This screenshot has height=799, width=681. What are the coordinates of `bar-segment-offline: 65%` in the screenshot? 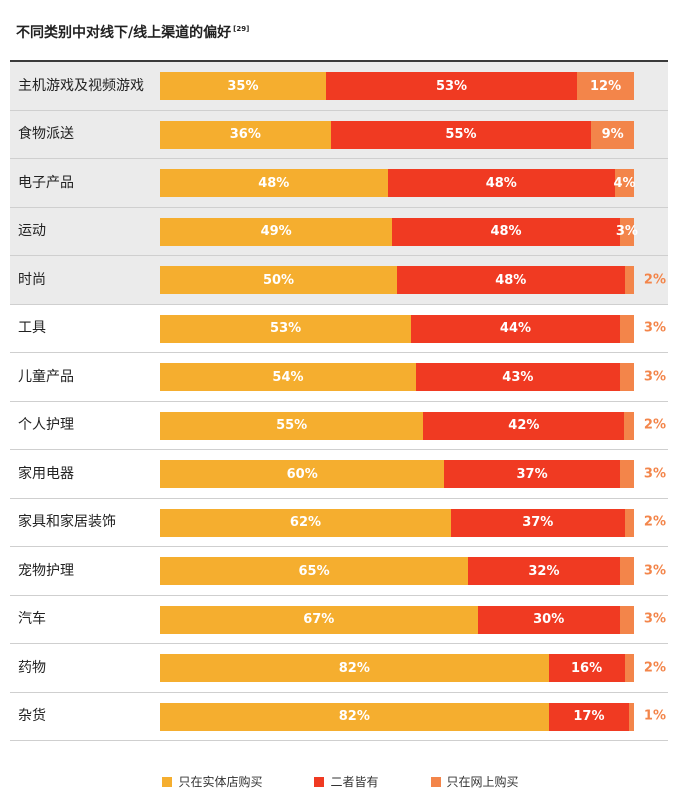 It's located at (314, 571).